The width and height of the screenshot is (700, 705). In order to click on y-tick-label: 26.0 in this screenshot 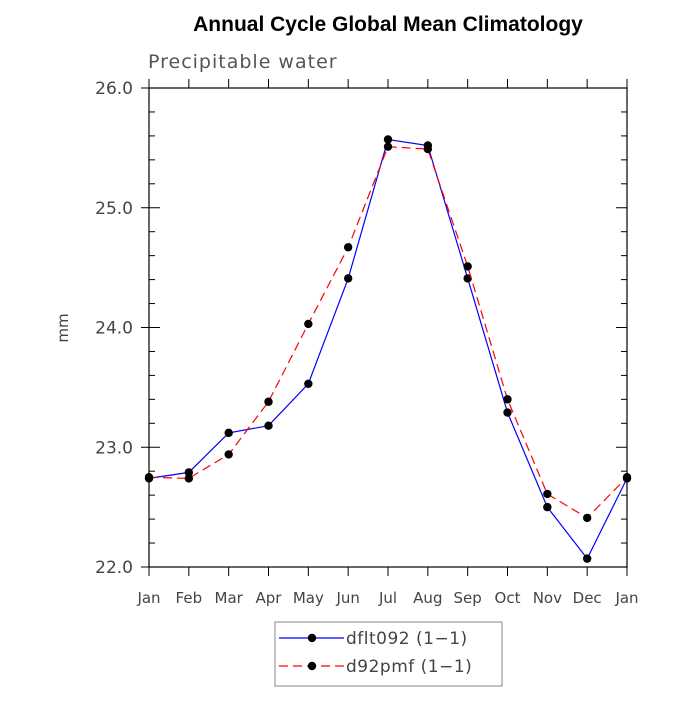, I will do `click(114, 89)`.